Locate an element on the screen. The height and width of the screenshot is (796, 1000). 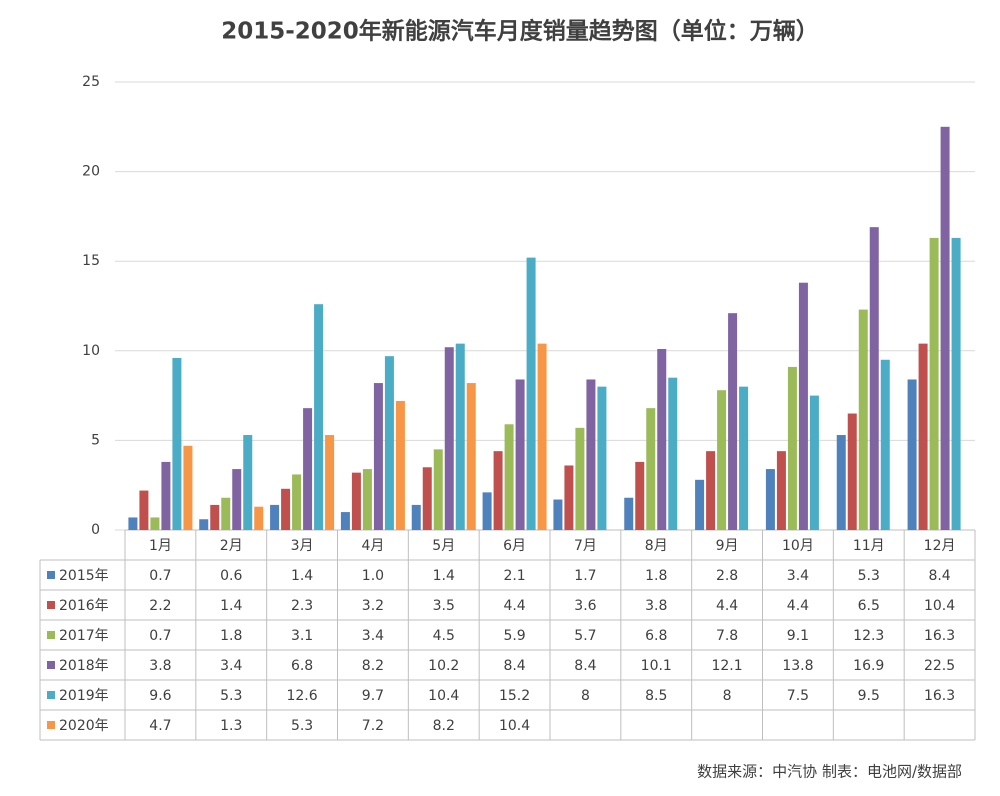
legend-label: 2020年 is located at coordinates (84, 726).